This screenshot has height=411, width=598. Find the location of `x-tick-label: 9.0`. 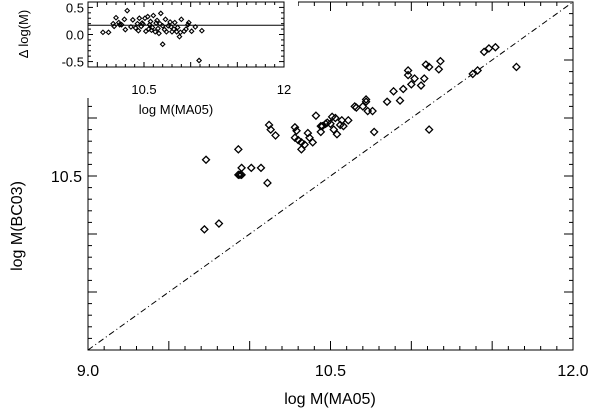

x-tick-label: 9.0 is located at coordinates (88, 371).